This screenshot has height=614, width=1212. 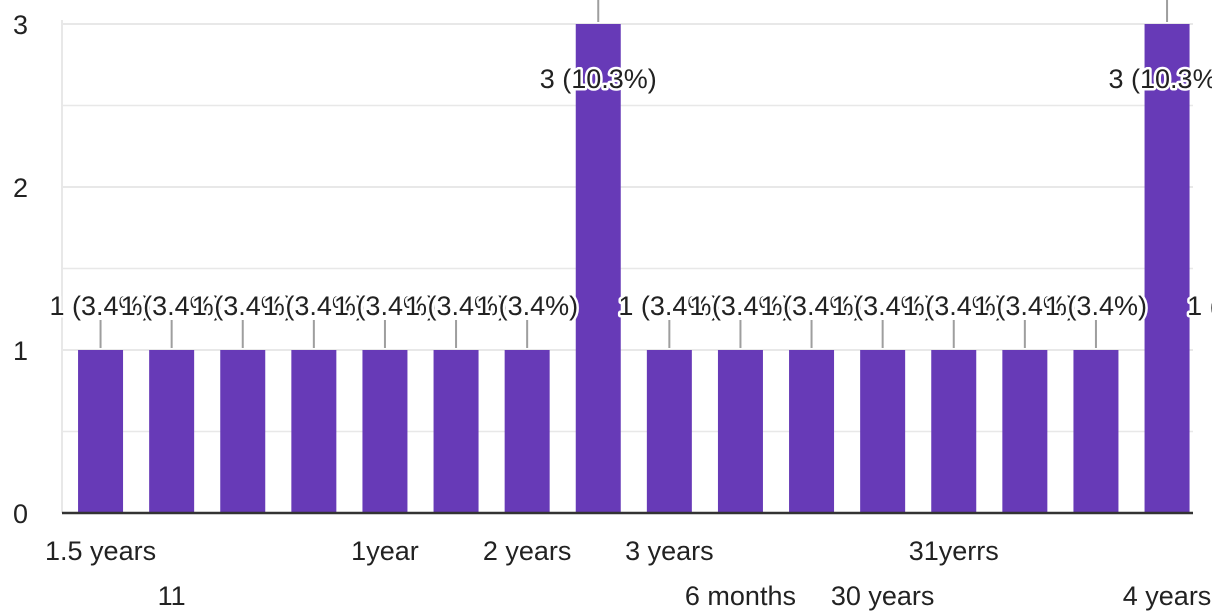 I want to click on x-tick-label: 1year, so click(x=385, y=551).